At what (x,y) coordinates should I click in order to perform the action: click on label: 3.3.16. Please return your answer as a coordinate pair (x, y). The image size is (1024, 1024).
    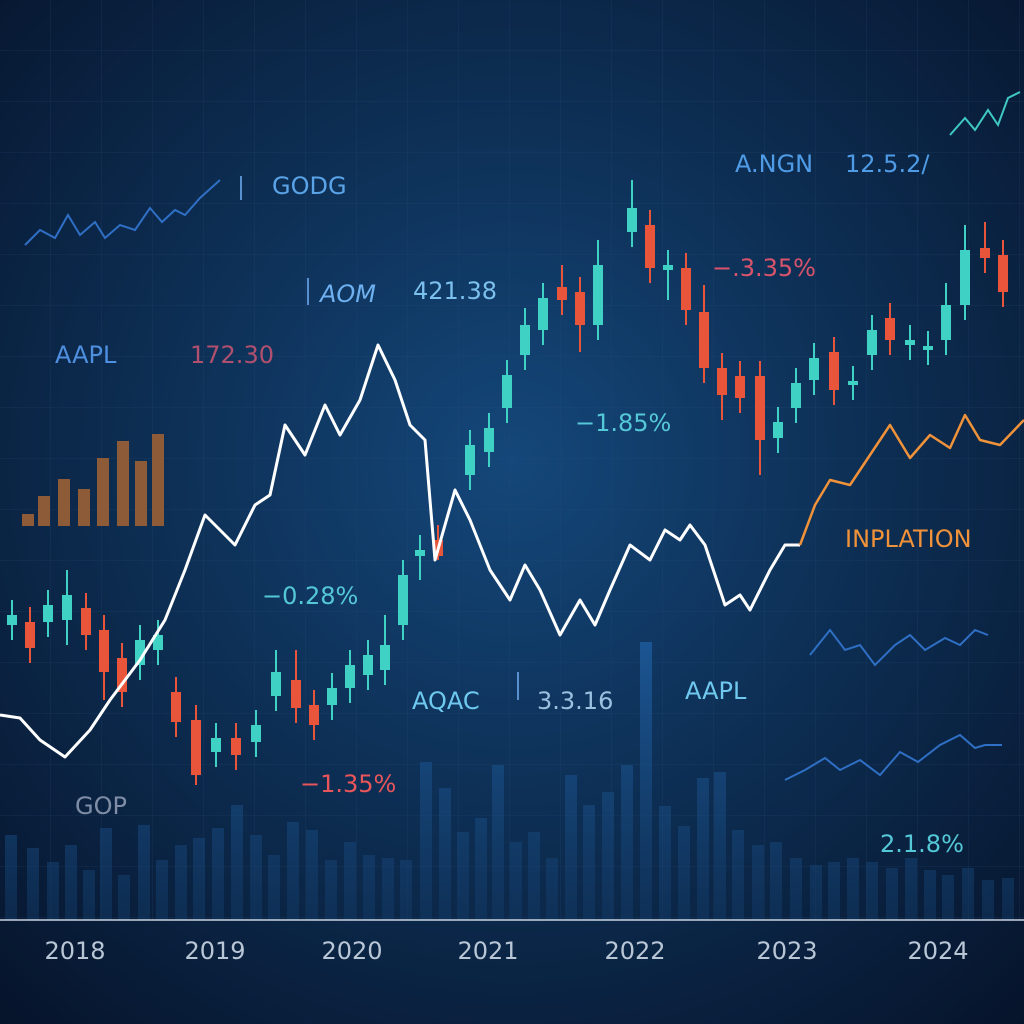
    Looking at the image, I should click on (575, 701).